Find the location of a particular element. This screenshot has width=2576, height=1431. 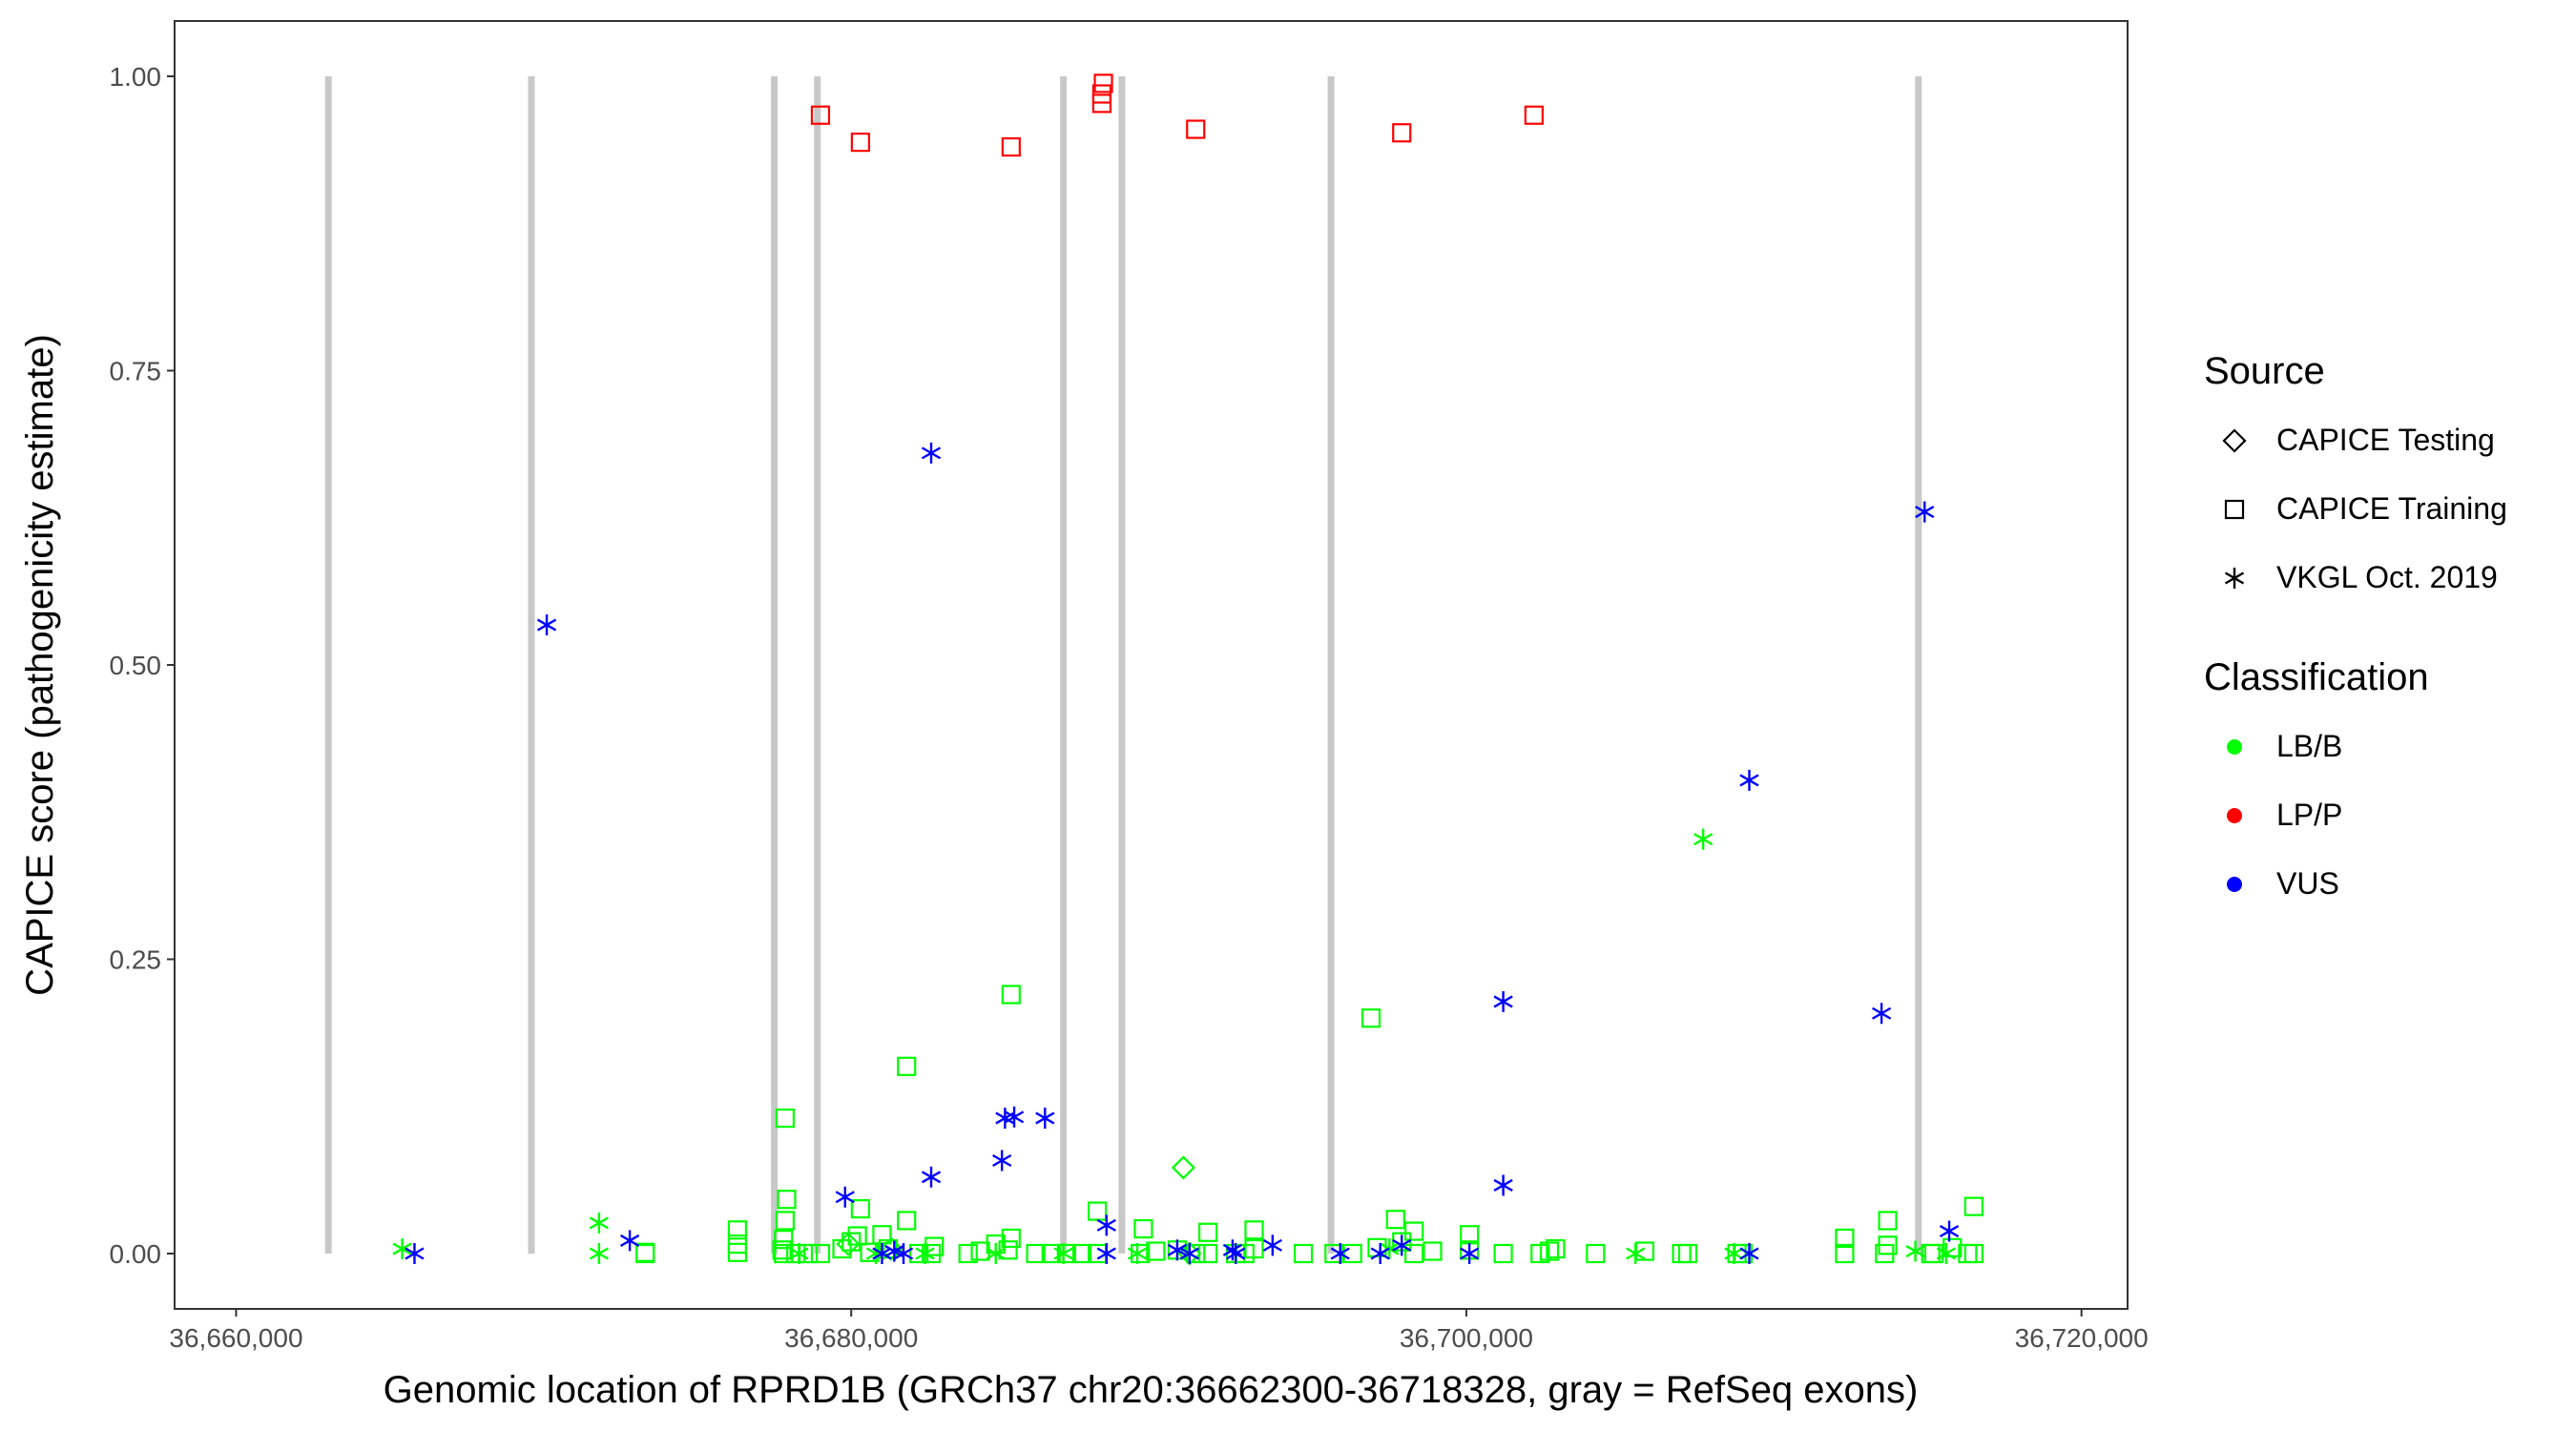

y-tick-label: 0.50 is located at coordinates (136, 665).